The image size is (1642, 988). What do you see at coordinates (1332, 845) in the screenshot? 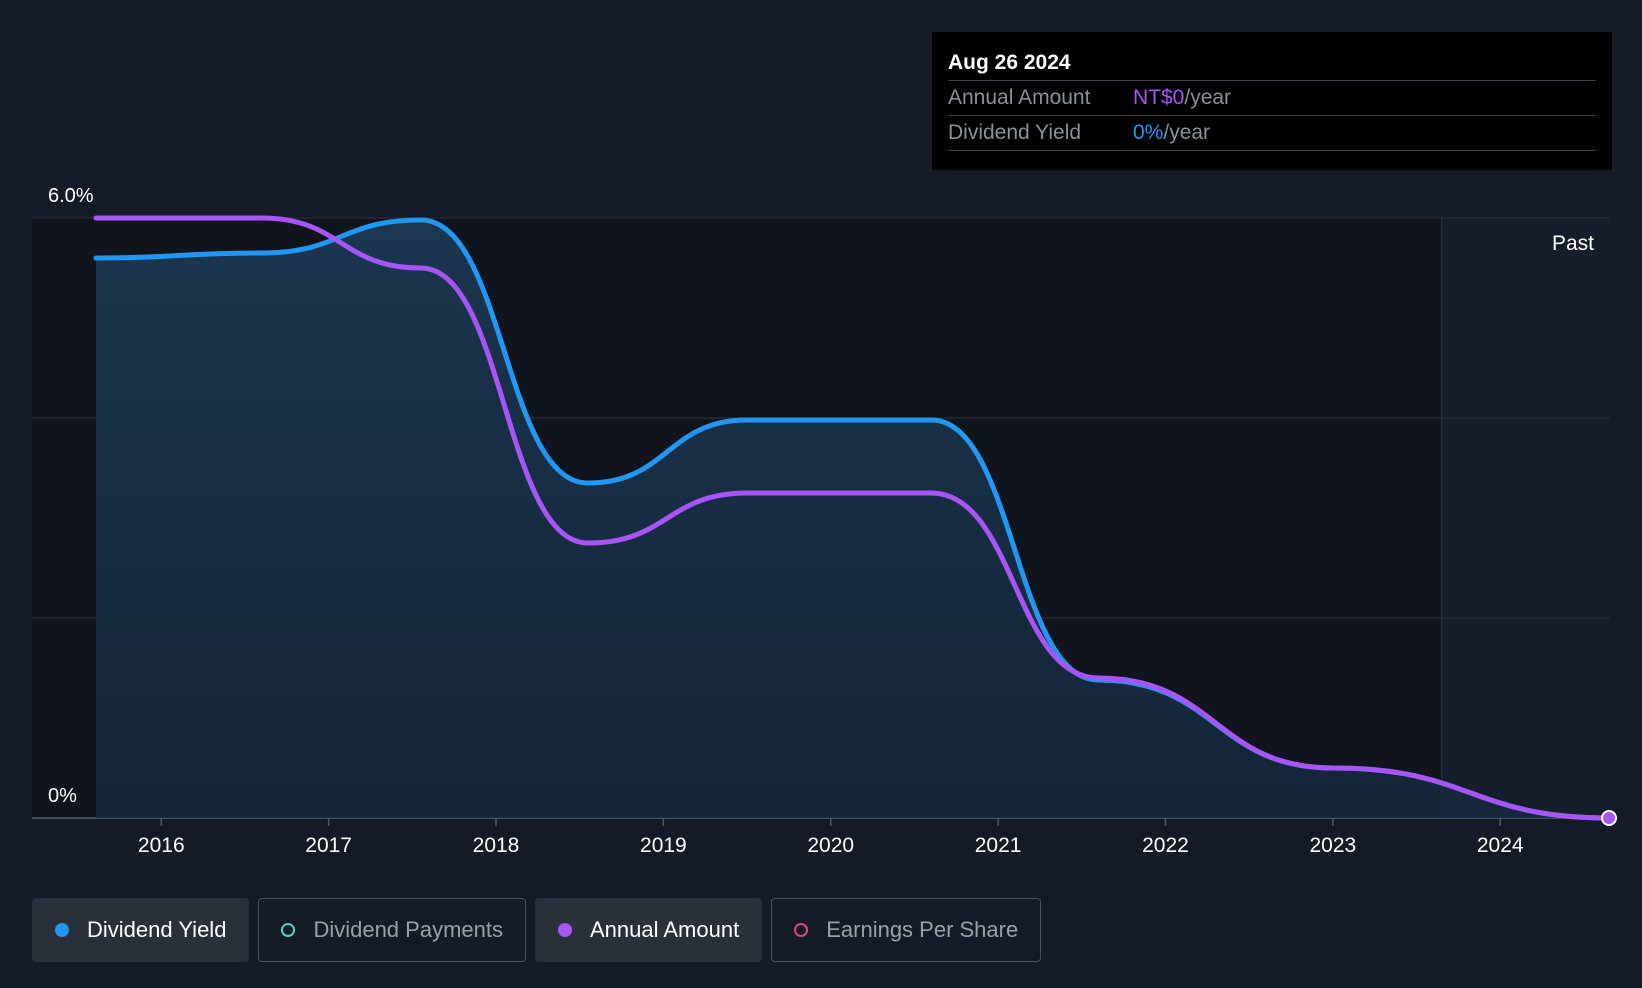
I see `x-tick-label: 2023` at bounding box center [1332, 845].